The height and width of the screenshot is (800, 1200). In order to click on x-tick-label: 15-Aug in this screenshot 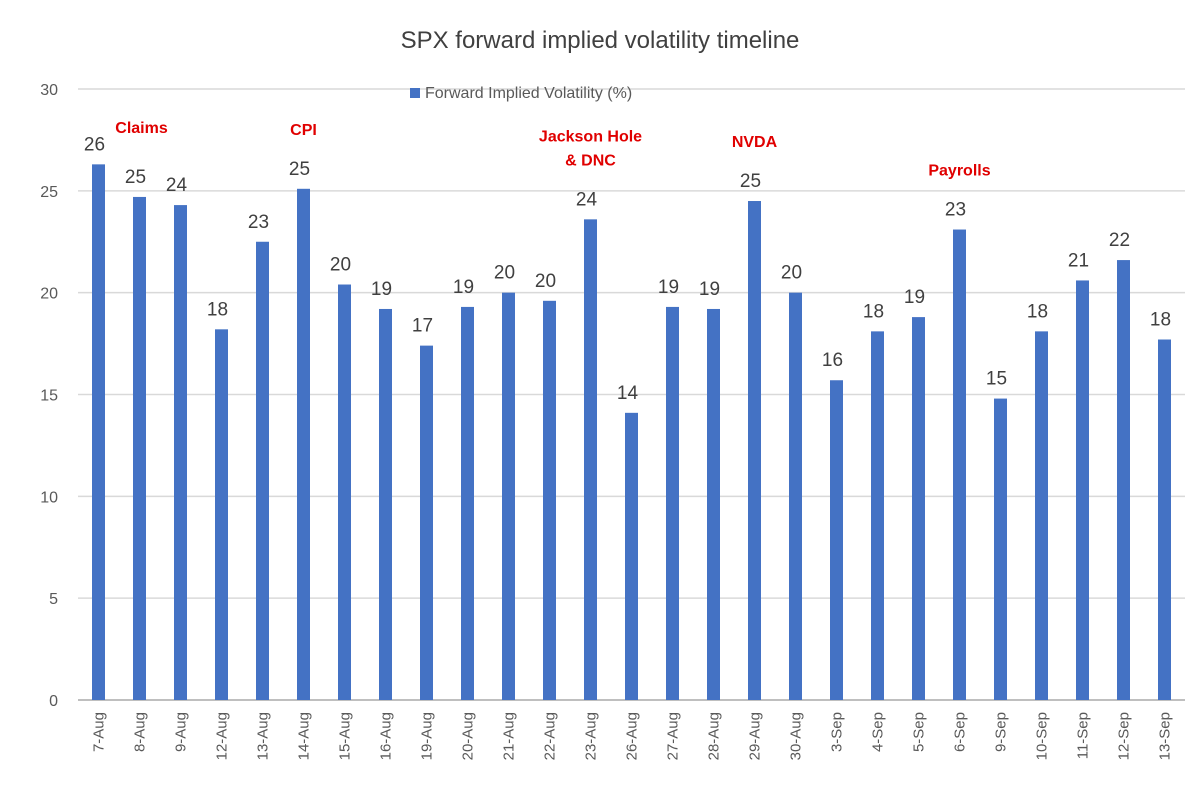, I will do `click(345, 736)`.